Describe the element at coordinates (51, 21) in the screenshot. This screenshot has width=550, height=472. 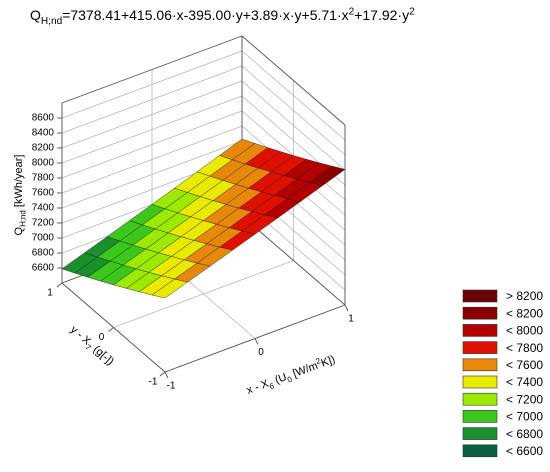
I see `title-part: H;nd` at that location.